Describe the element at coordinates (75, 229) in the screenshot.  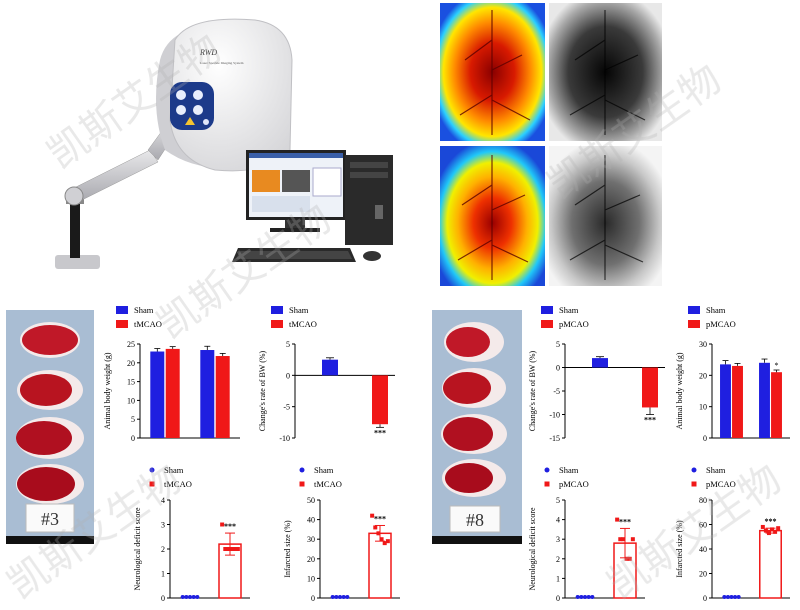
I see `stand-pole` at that location.